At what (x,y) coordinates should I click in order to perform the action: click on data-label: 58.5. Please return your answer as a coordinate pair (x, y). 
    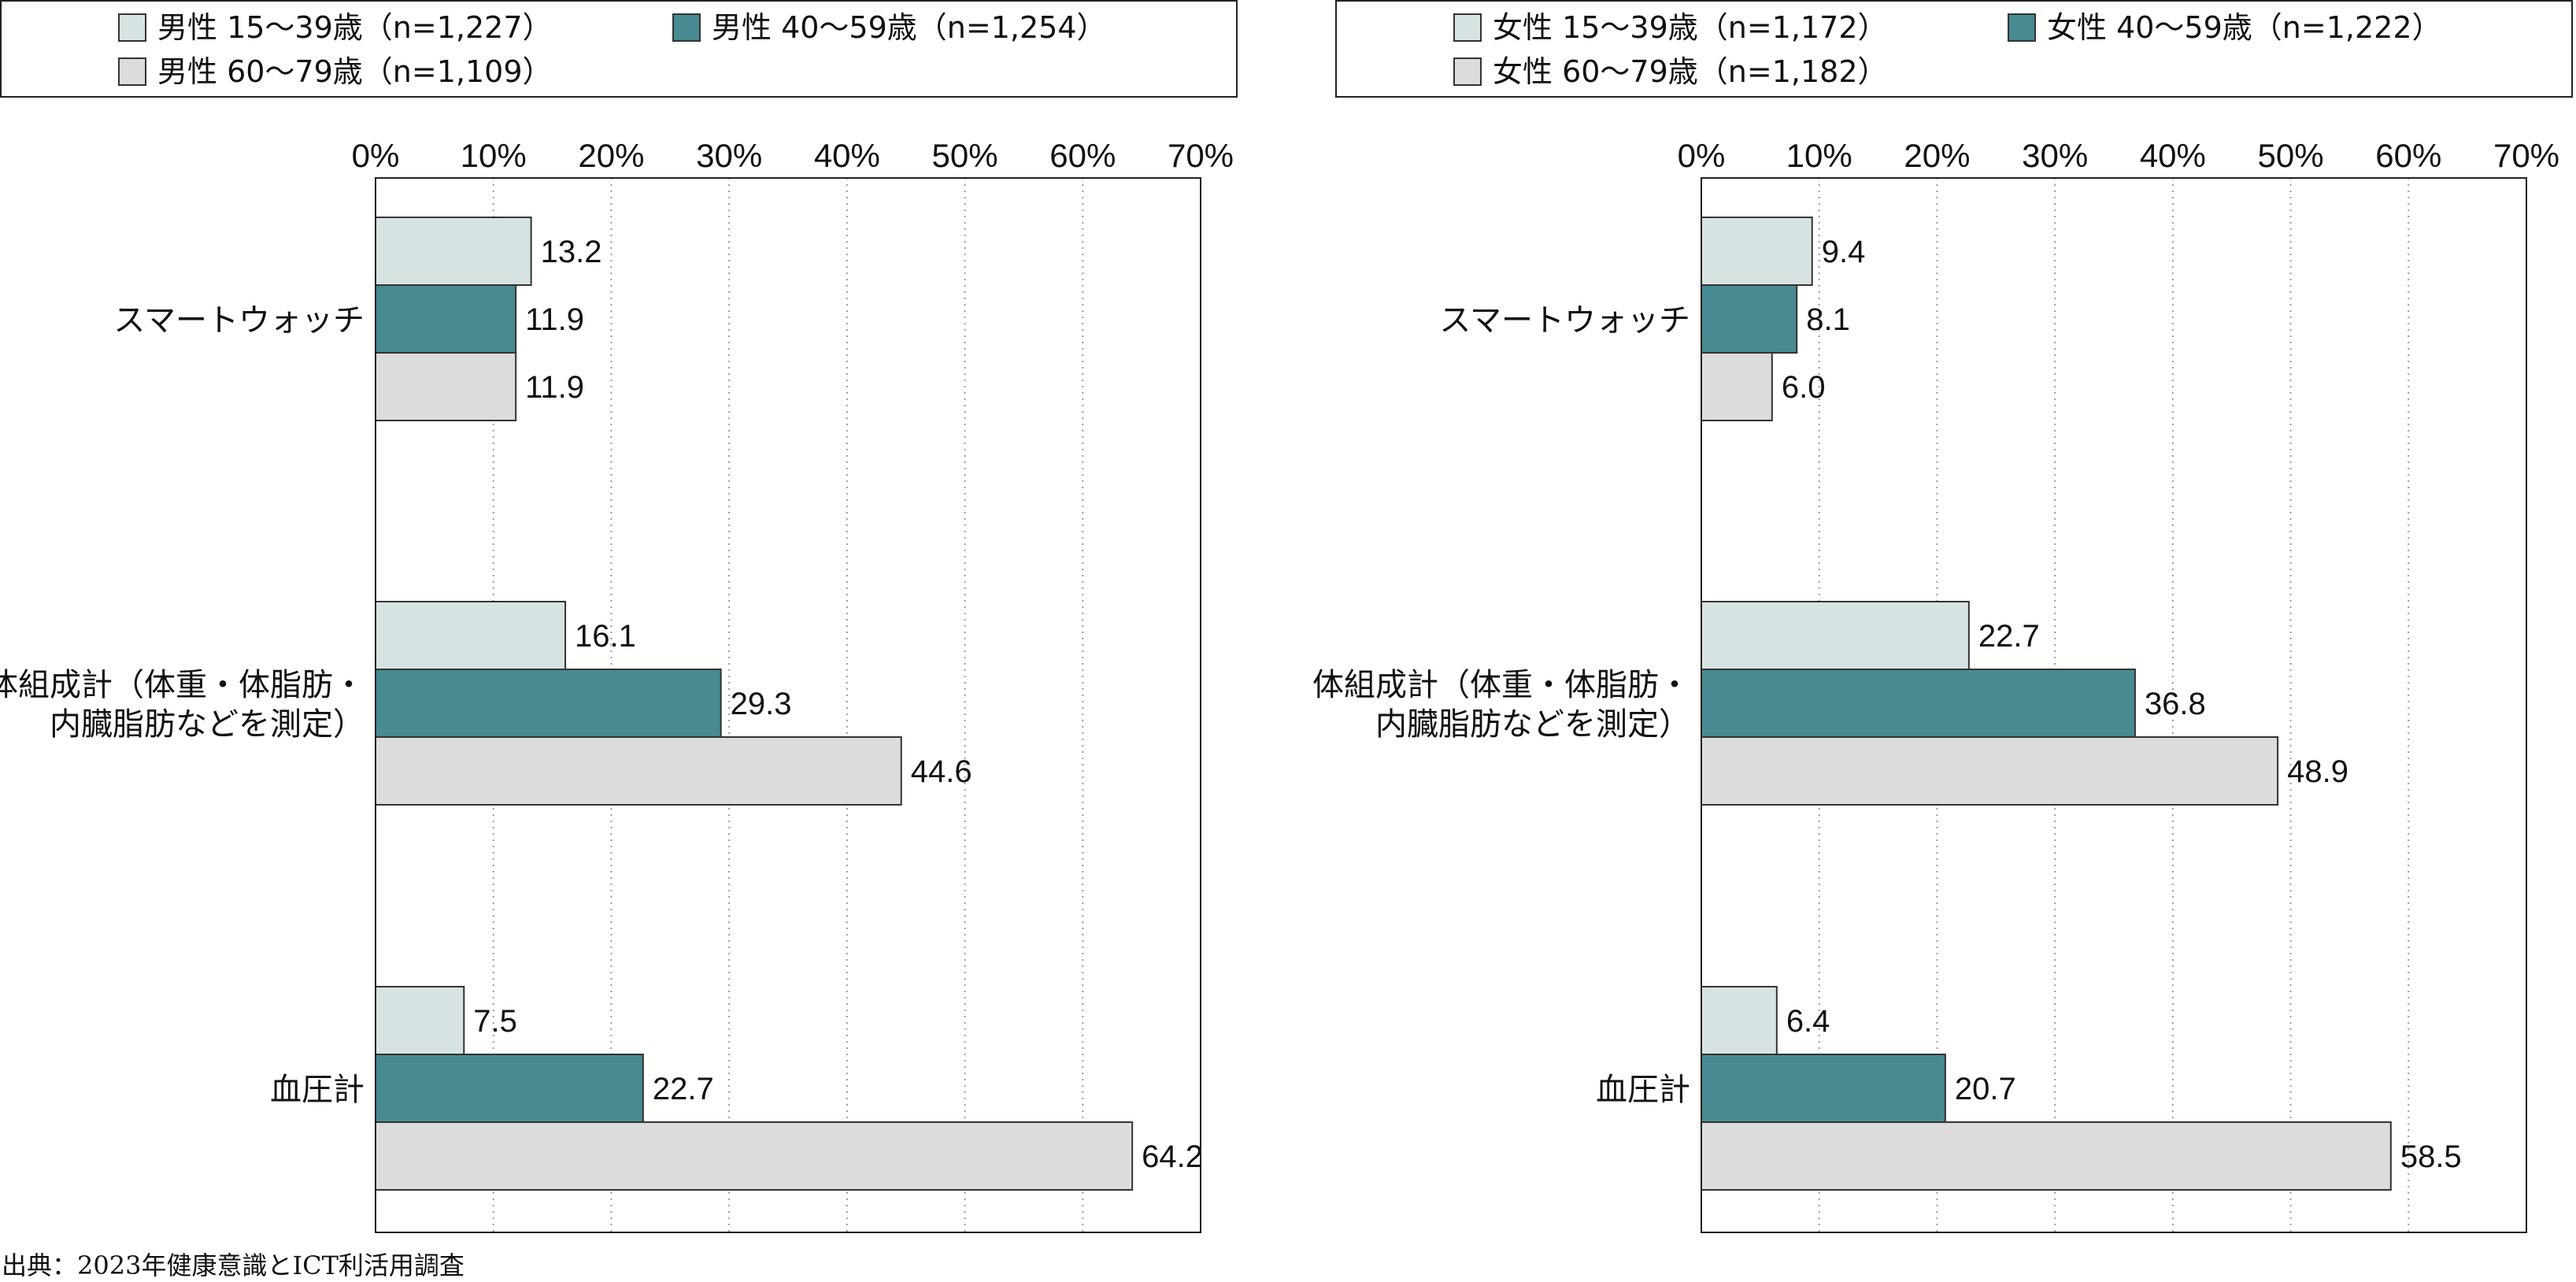
    Looking at the image, I should click on (2431, 1156).